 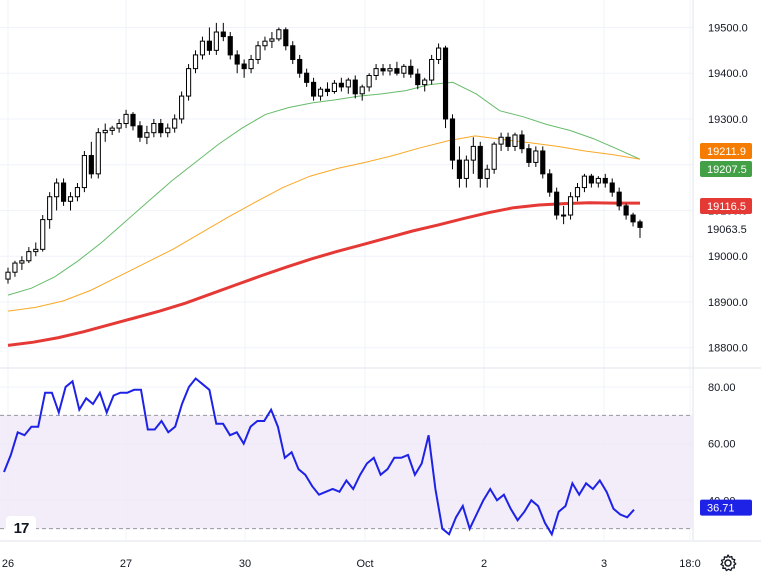 I want to click on time-tick-label: Oct, so click(x=364, y=564).